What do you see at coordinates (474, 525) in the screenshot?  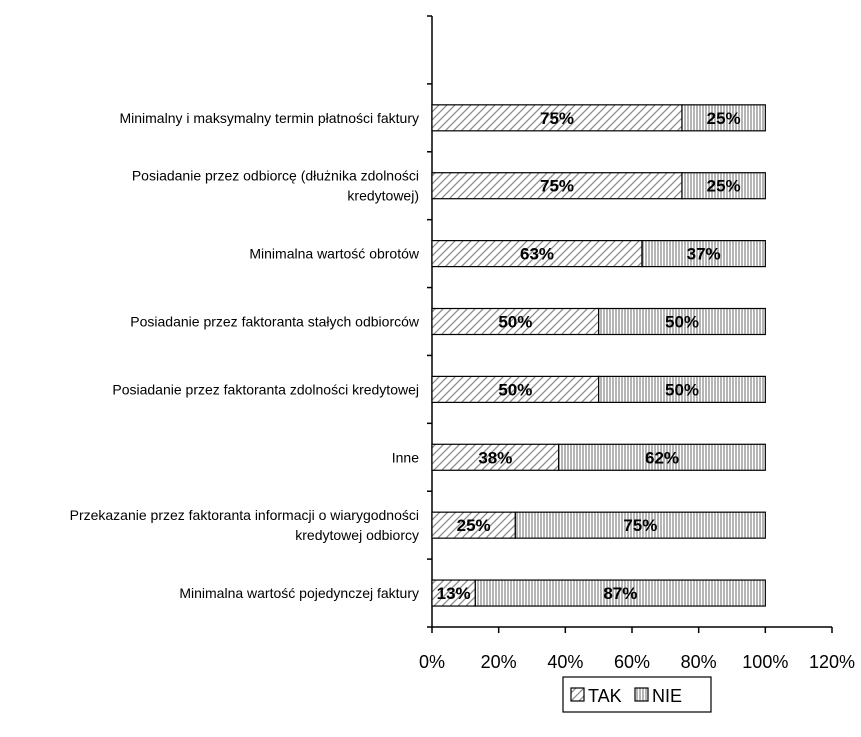 I see `data-label-tak: 25%` at bounding box center [474, 525].